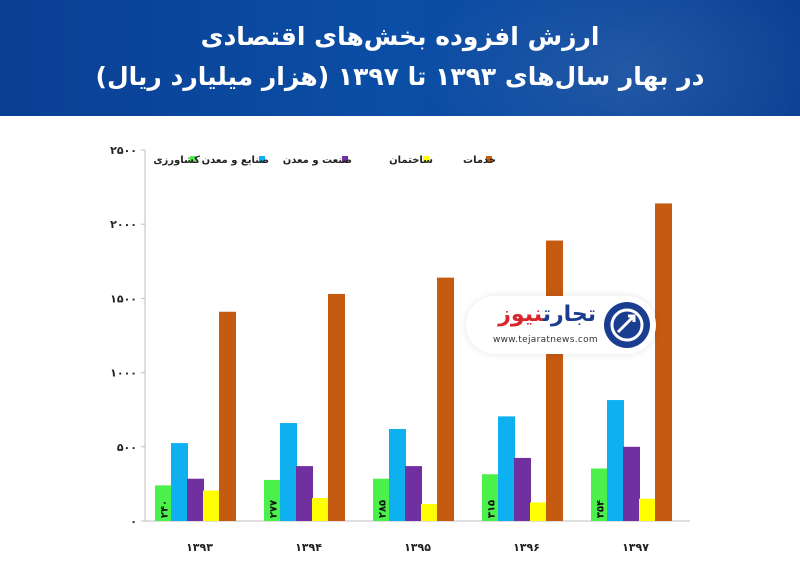 The image size is (800, 574). Describe the element at coordinates (479, 160) in the screenshot. I see `legend-label: خدمات` at that location.